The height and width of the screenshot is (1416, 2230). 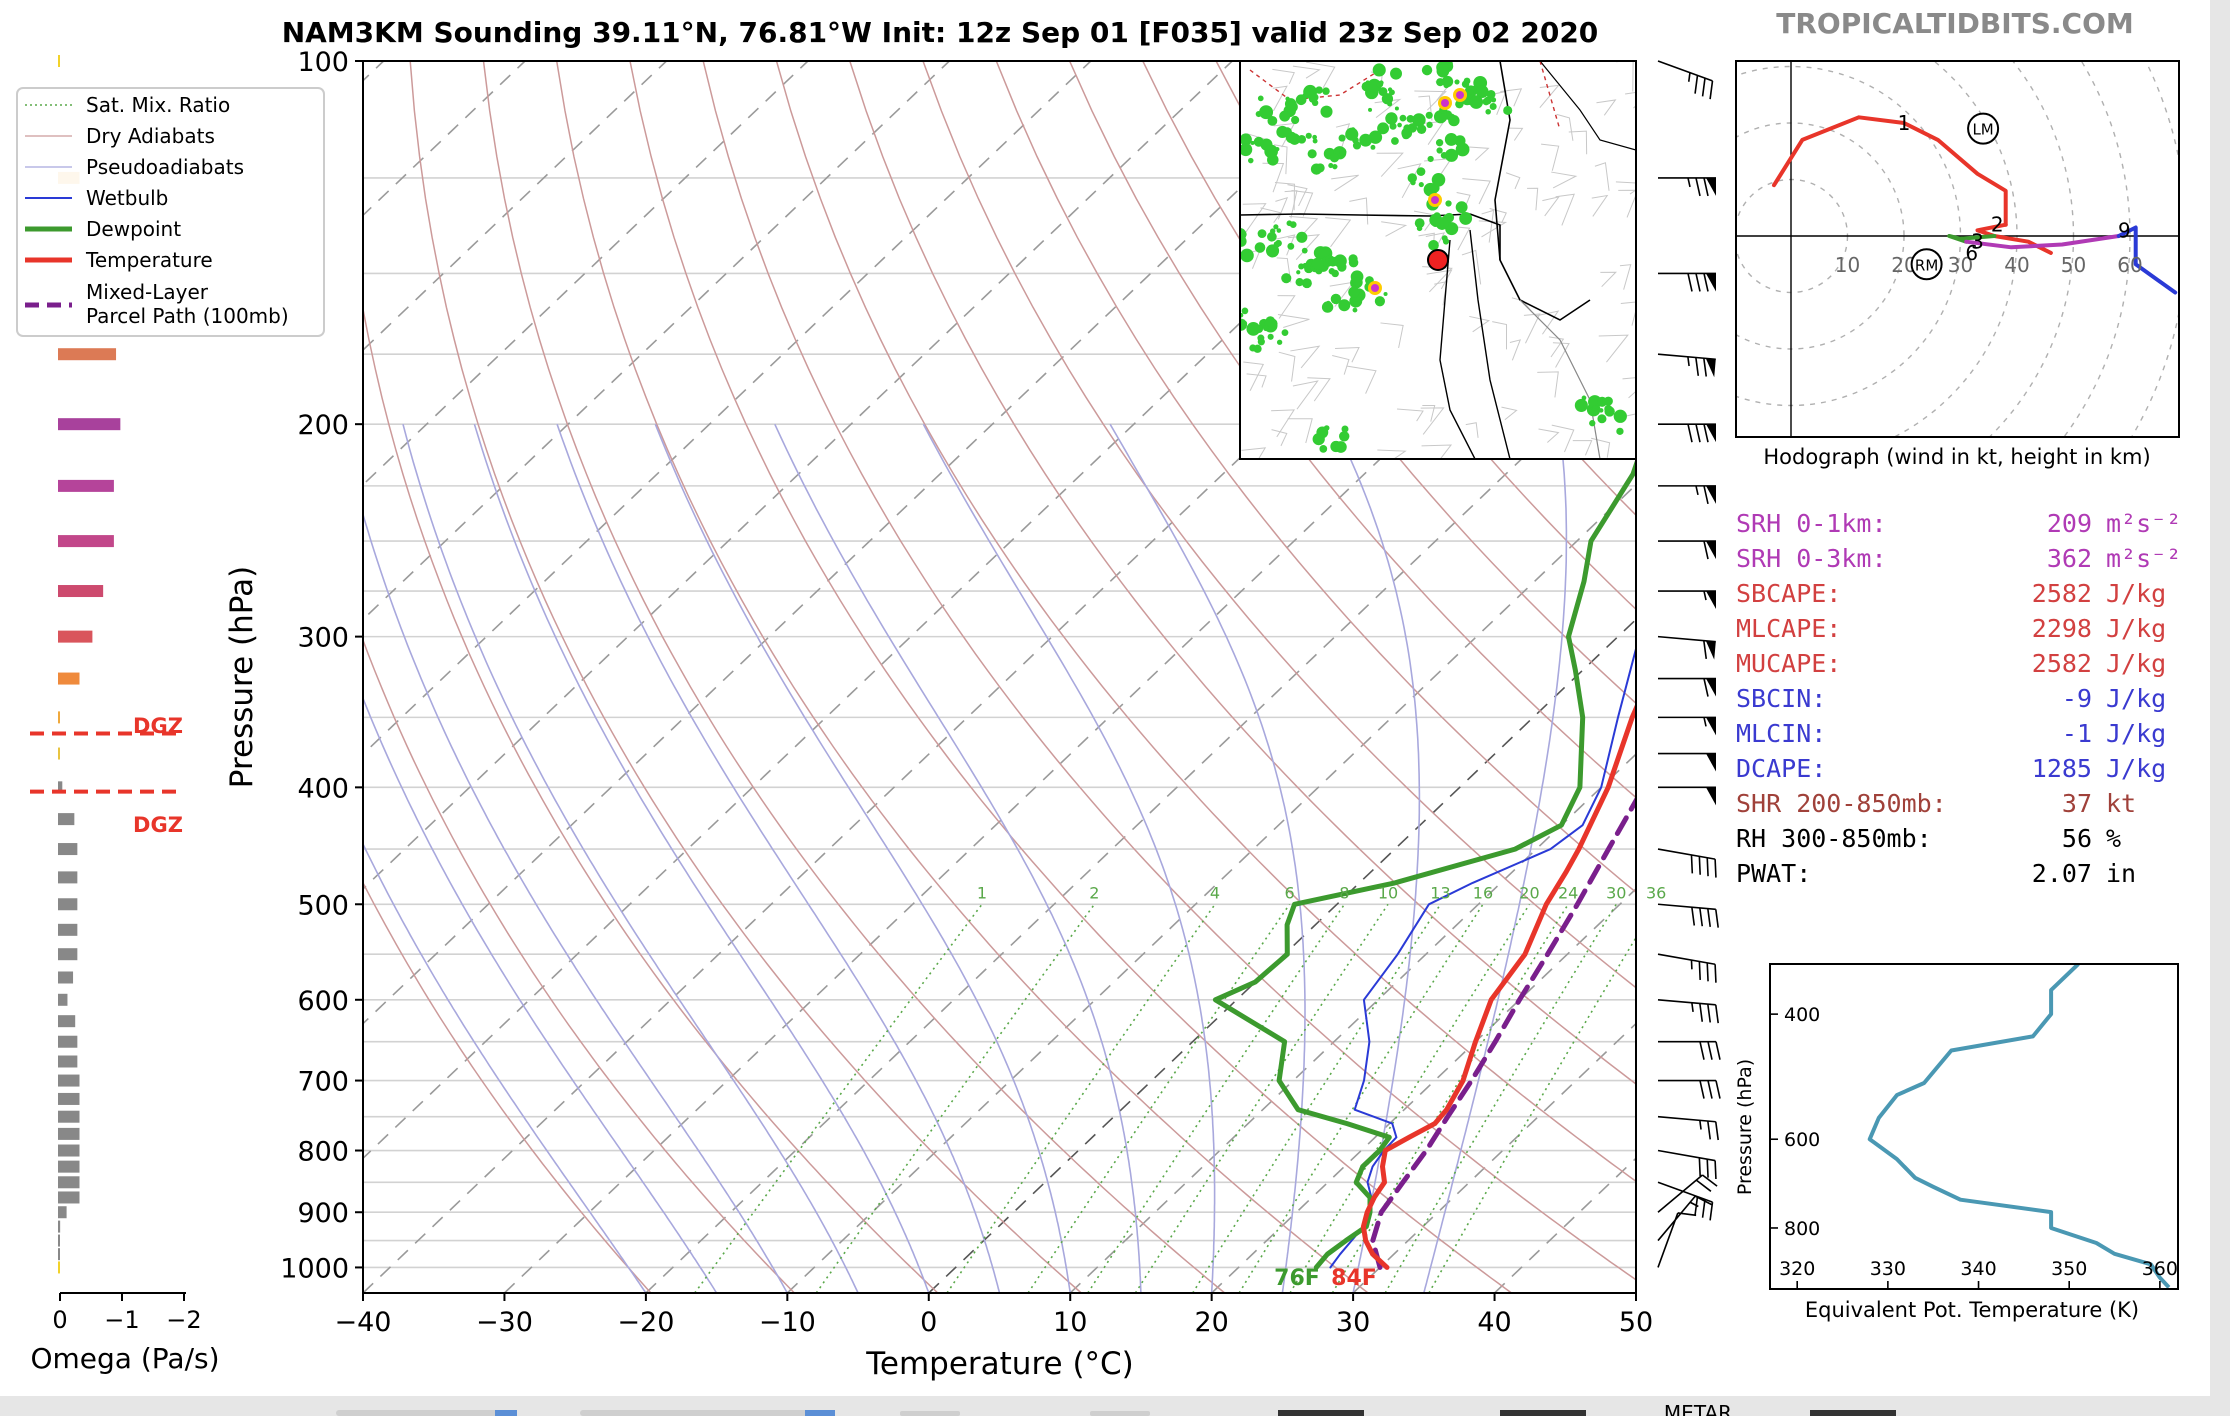 What do you see at coordinates (1957, 249) in the screenshot?
I see `hodograph-plot-area` at bounding box center [1957, 249].